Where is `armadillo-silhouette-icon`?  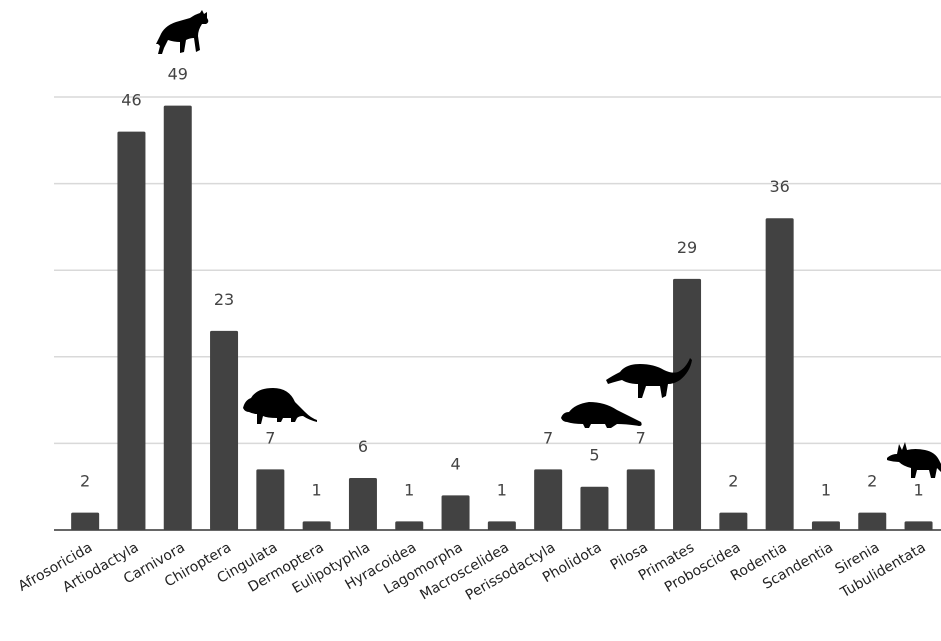 armadillo-silhouette-icon is located at coordinates (280, 406).